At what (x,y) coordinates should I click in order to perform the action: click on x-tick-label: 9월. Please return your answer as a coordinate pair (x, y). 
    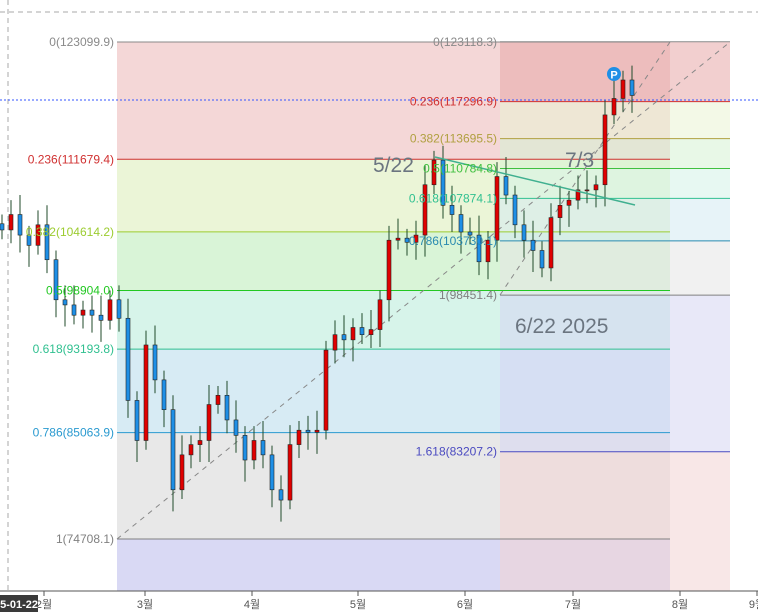
    Looking at the image, I should click on (753, 604).